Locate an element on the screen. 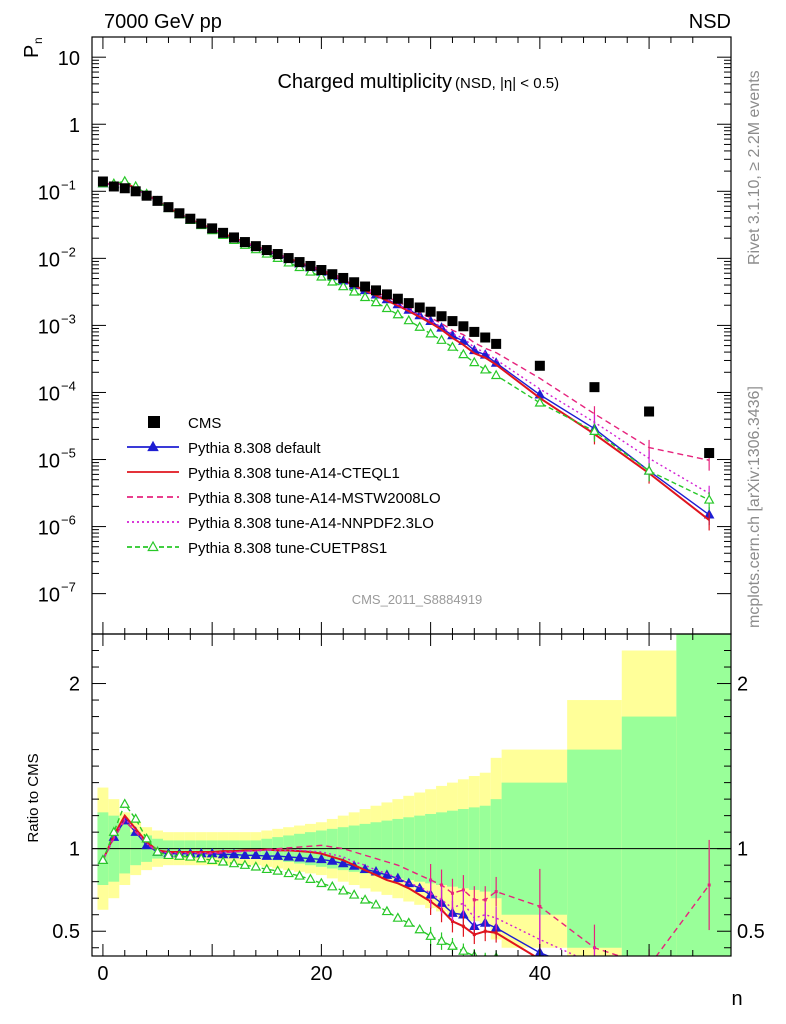  ratio-tick-label: 2 is located at coordinates (74, 685).